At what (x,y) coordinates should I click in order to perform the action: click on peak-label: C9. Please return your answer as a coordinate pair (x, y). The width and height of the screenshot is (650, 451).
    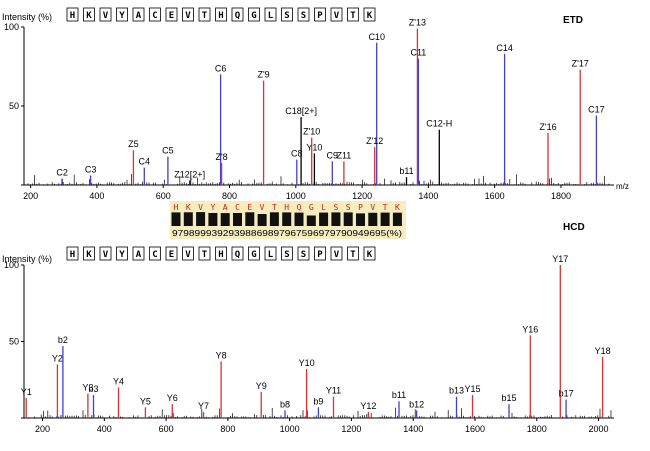
    Looking at the image, I should click on (333, 155).